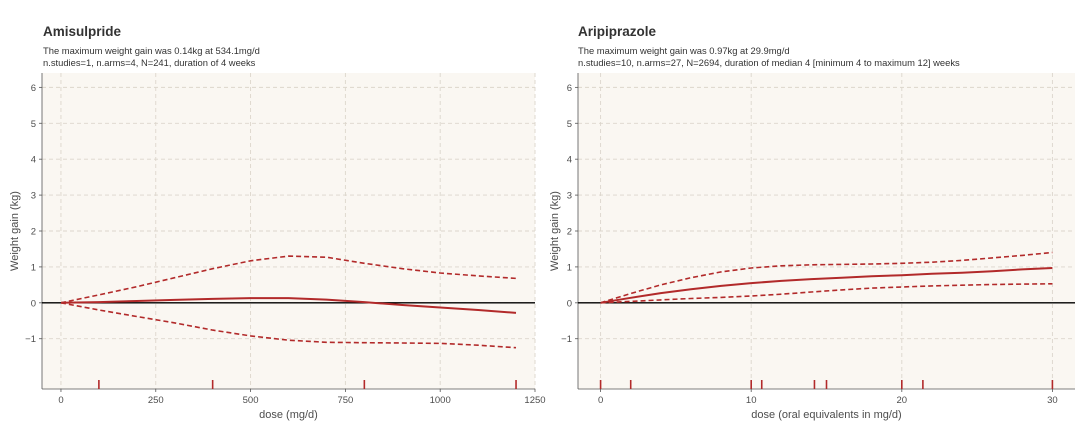 The image size is (1080, 427). Describe the element at coordinates (288, 415) in the screenshot. I see `x-axis-title: dose (mg/d)` at that location.